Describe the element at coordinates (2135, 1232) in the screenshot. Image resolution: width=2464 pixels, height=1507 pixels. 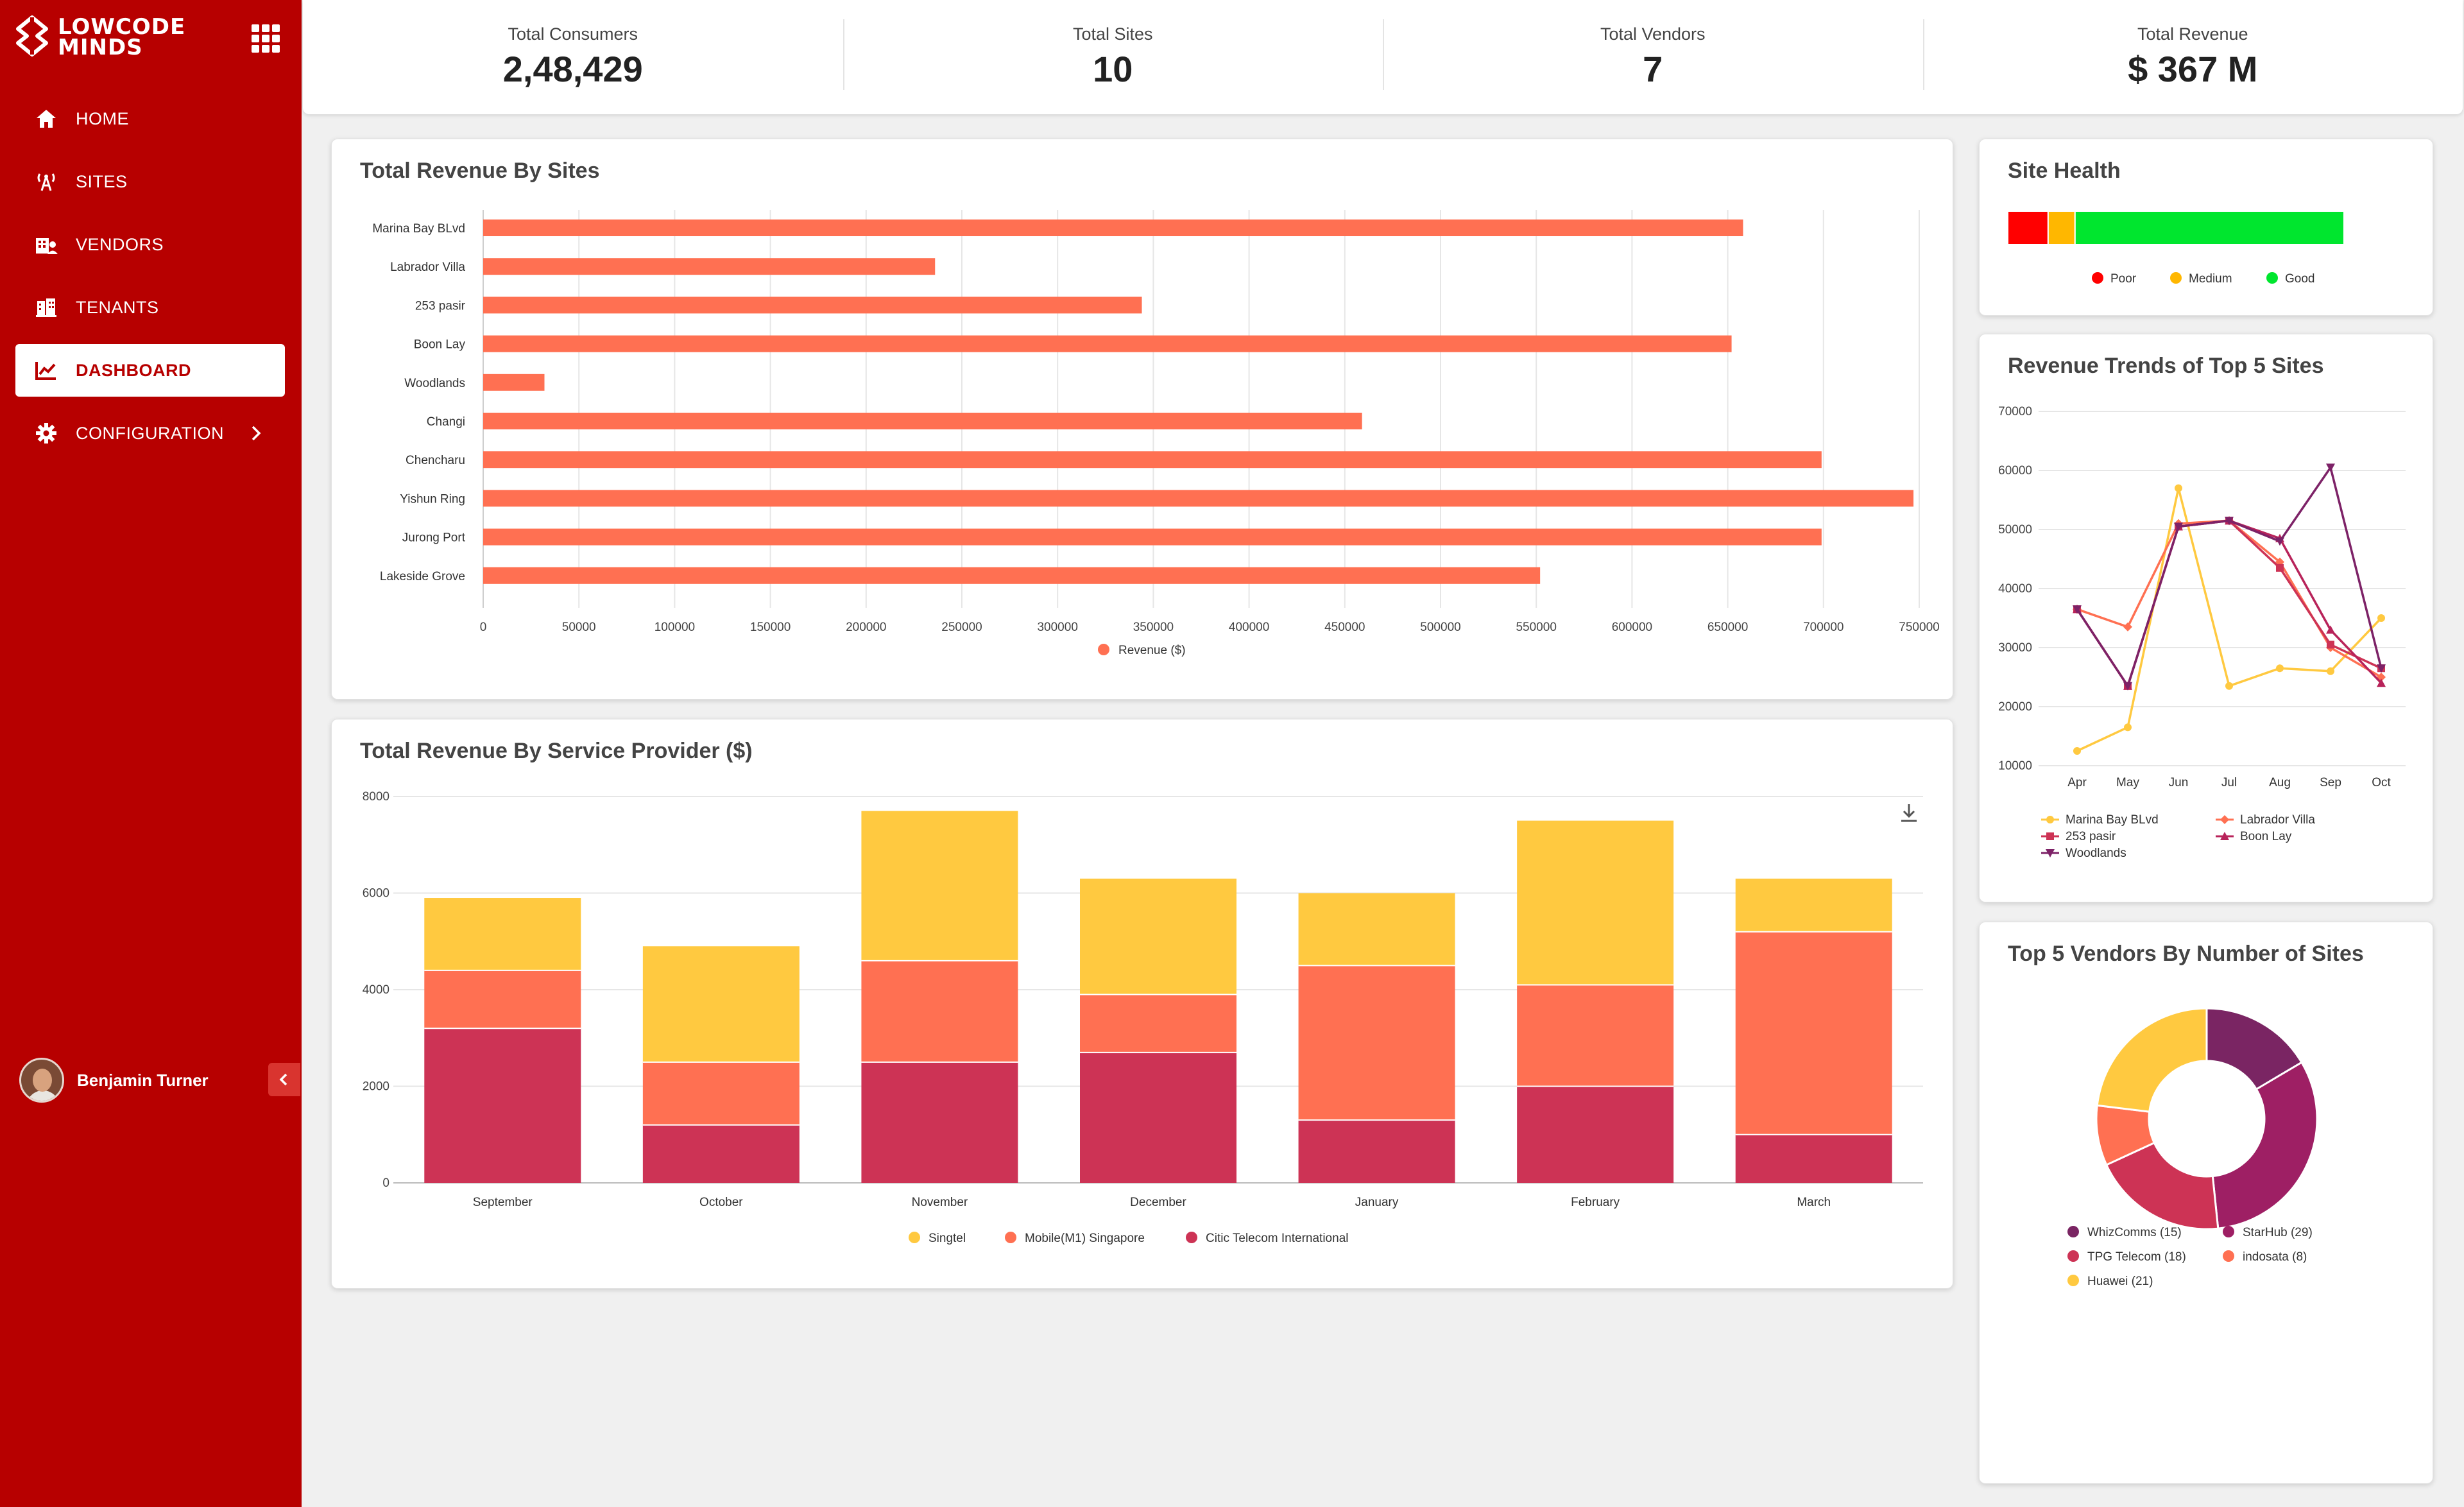
I see `legend-label: WhizComms (15)` at that location.